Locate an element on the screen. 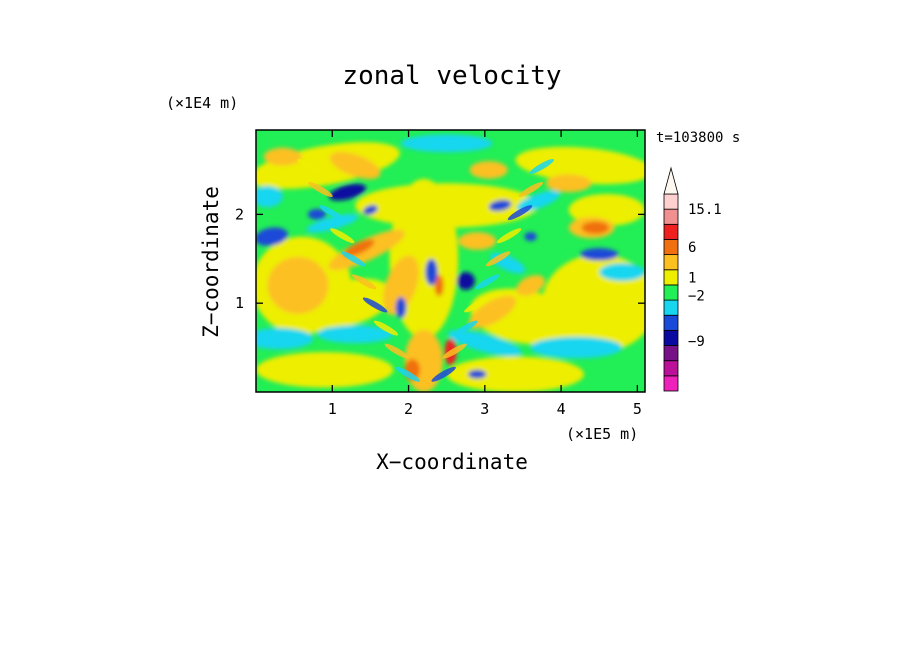 Image resolution: width=904 pixels, height=654 pixels. wave-streaks is located at coordinates (426, 270).